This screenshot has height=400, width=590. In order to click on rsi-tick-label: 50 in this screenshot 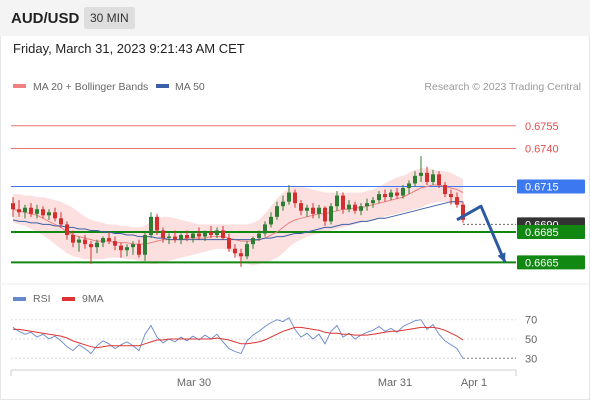, I will do `click(531, 340)`.